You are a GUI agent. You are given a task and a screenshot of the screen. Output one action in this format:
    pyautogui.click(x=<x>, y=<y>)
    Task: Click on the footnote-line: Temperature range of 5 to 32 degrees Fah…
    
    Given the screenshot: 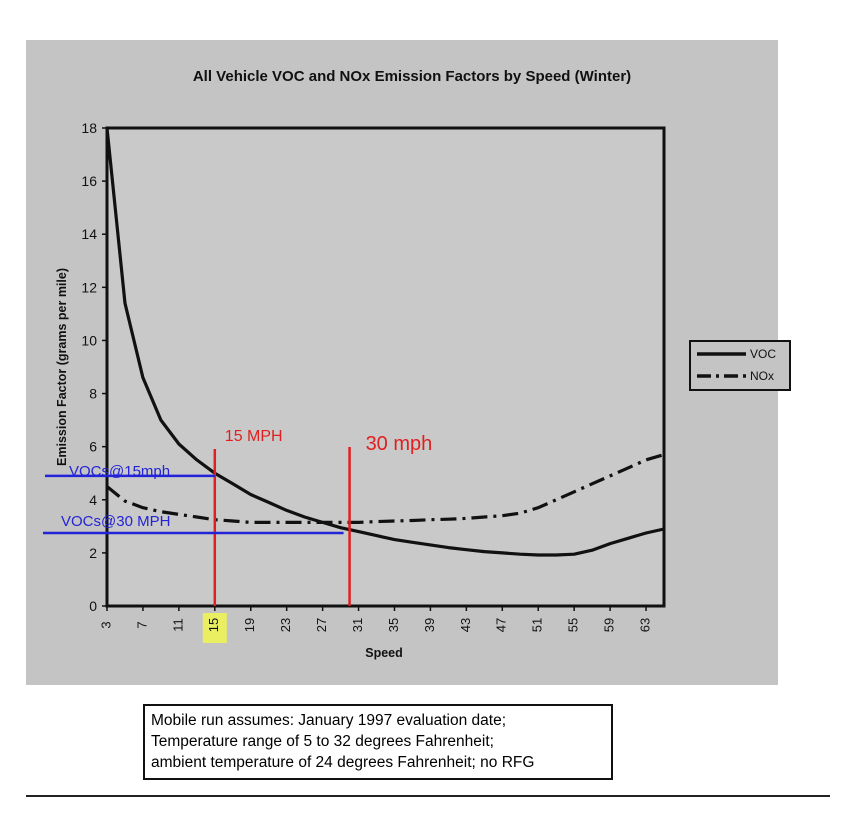 What is the action you would take?
    pyautogui.click(x=322, y=741)
    